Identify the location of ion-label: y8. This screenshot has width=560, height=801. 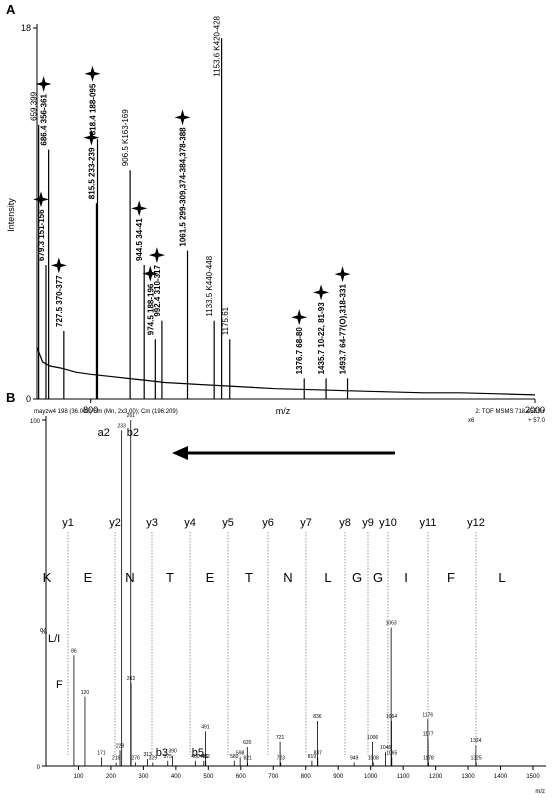
(345, 523).